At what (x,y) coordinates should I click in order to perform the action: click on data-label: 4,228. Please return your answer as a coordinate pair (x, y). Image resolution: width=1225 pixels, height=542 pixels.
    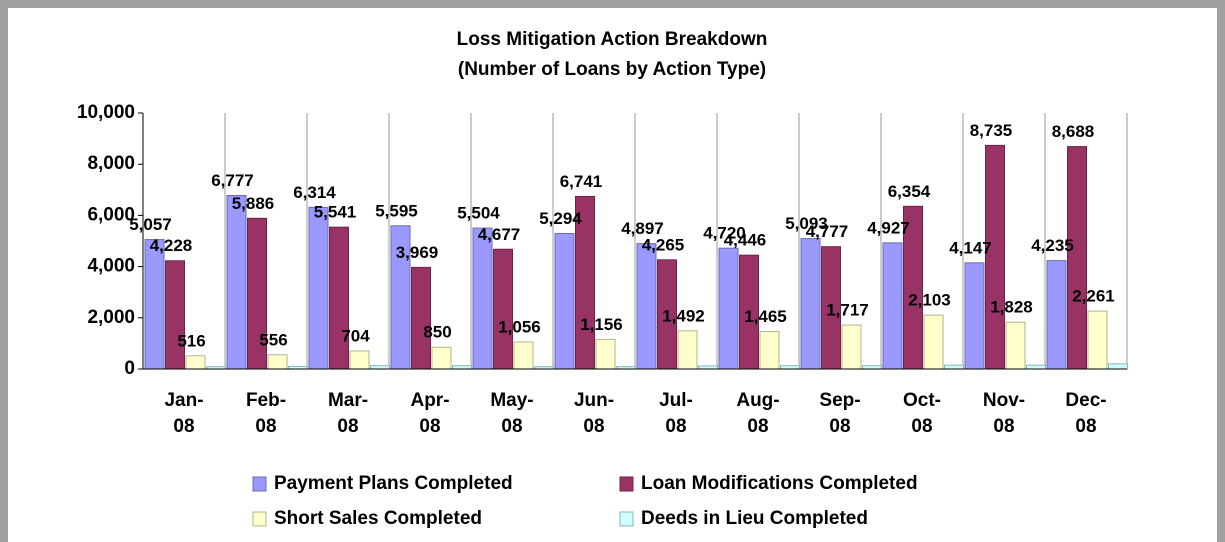
    Looking at the image, I should click on (171, 245).